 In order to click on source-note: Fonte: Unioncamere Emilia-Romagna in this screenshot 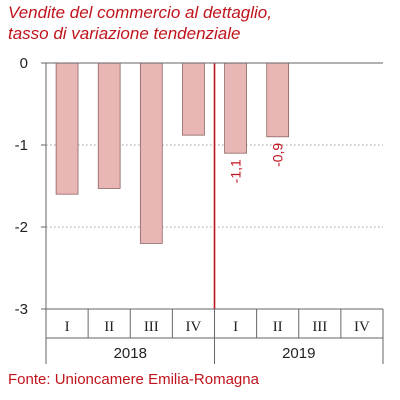, I will do `click(133, 379)`.